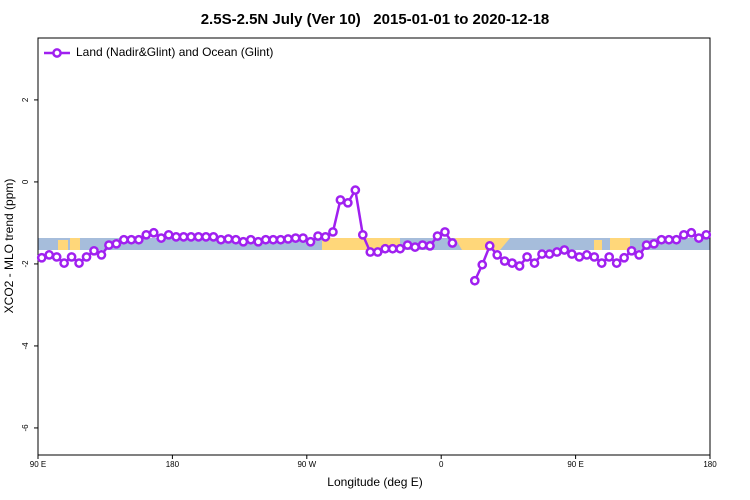 This screenshot has height=500, width=750. I want to click on x-tick-label: 90 E, so click(575, 464).